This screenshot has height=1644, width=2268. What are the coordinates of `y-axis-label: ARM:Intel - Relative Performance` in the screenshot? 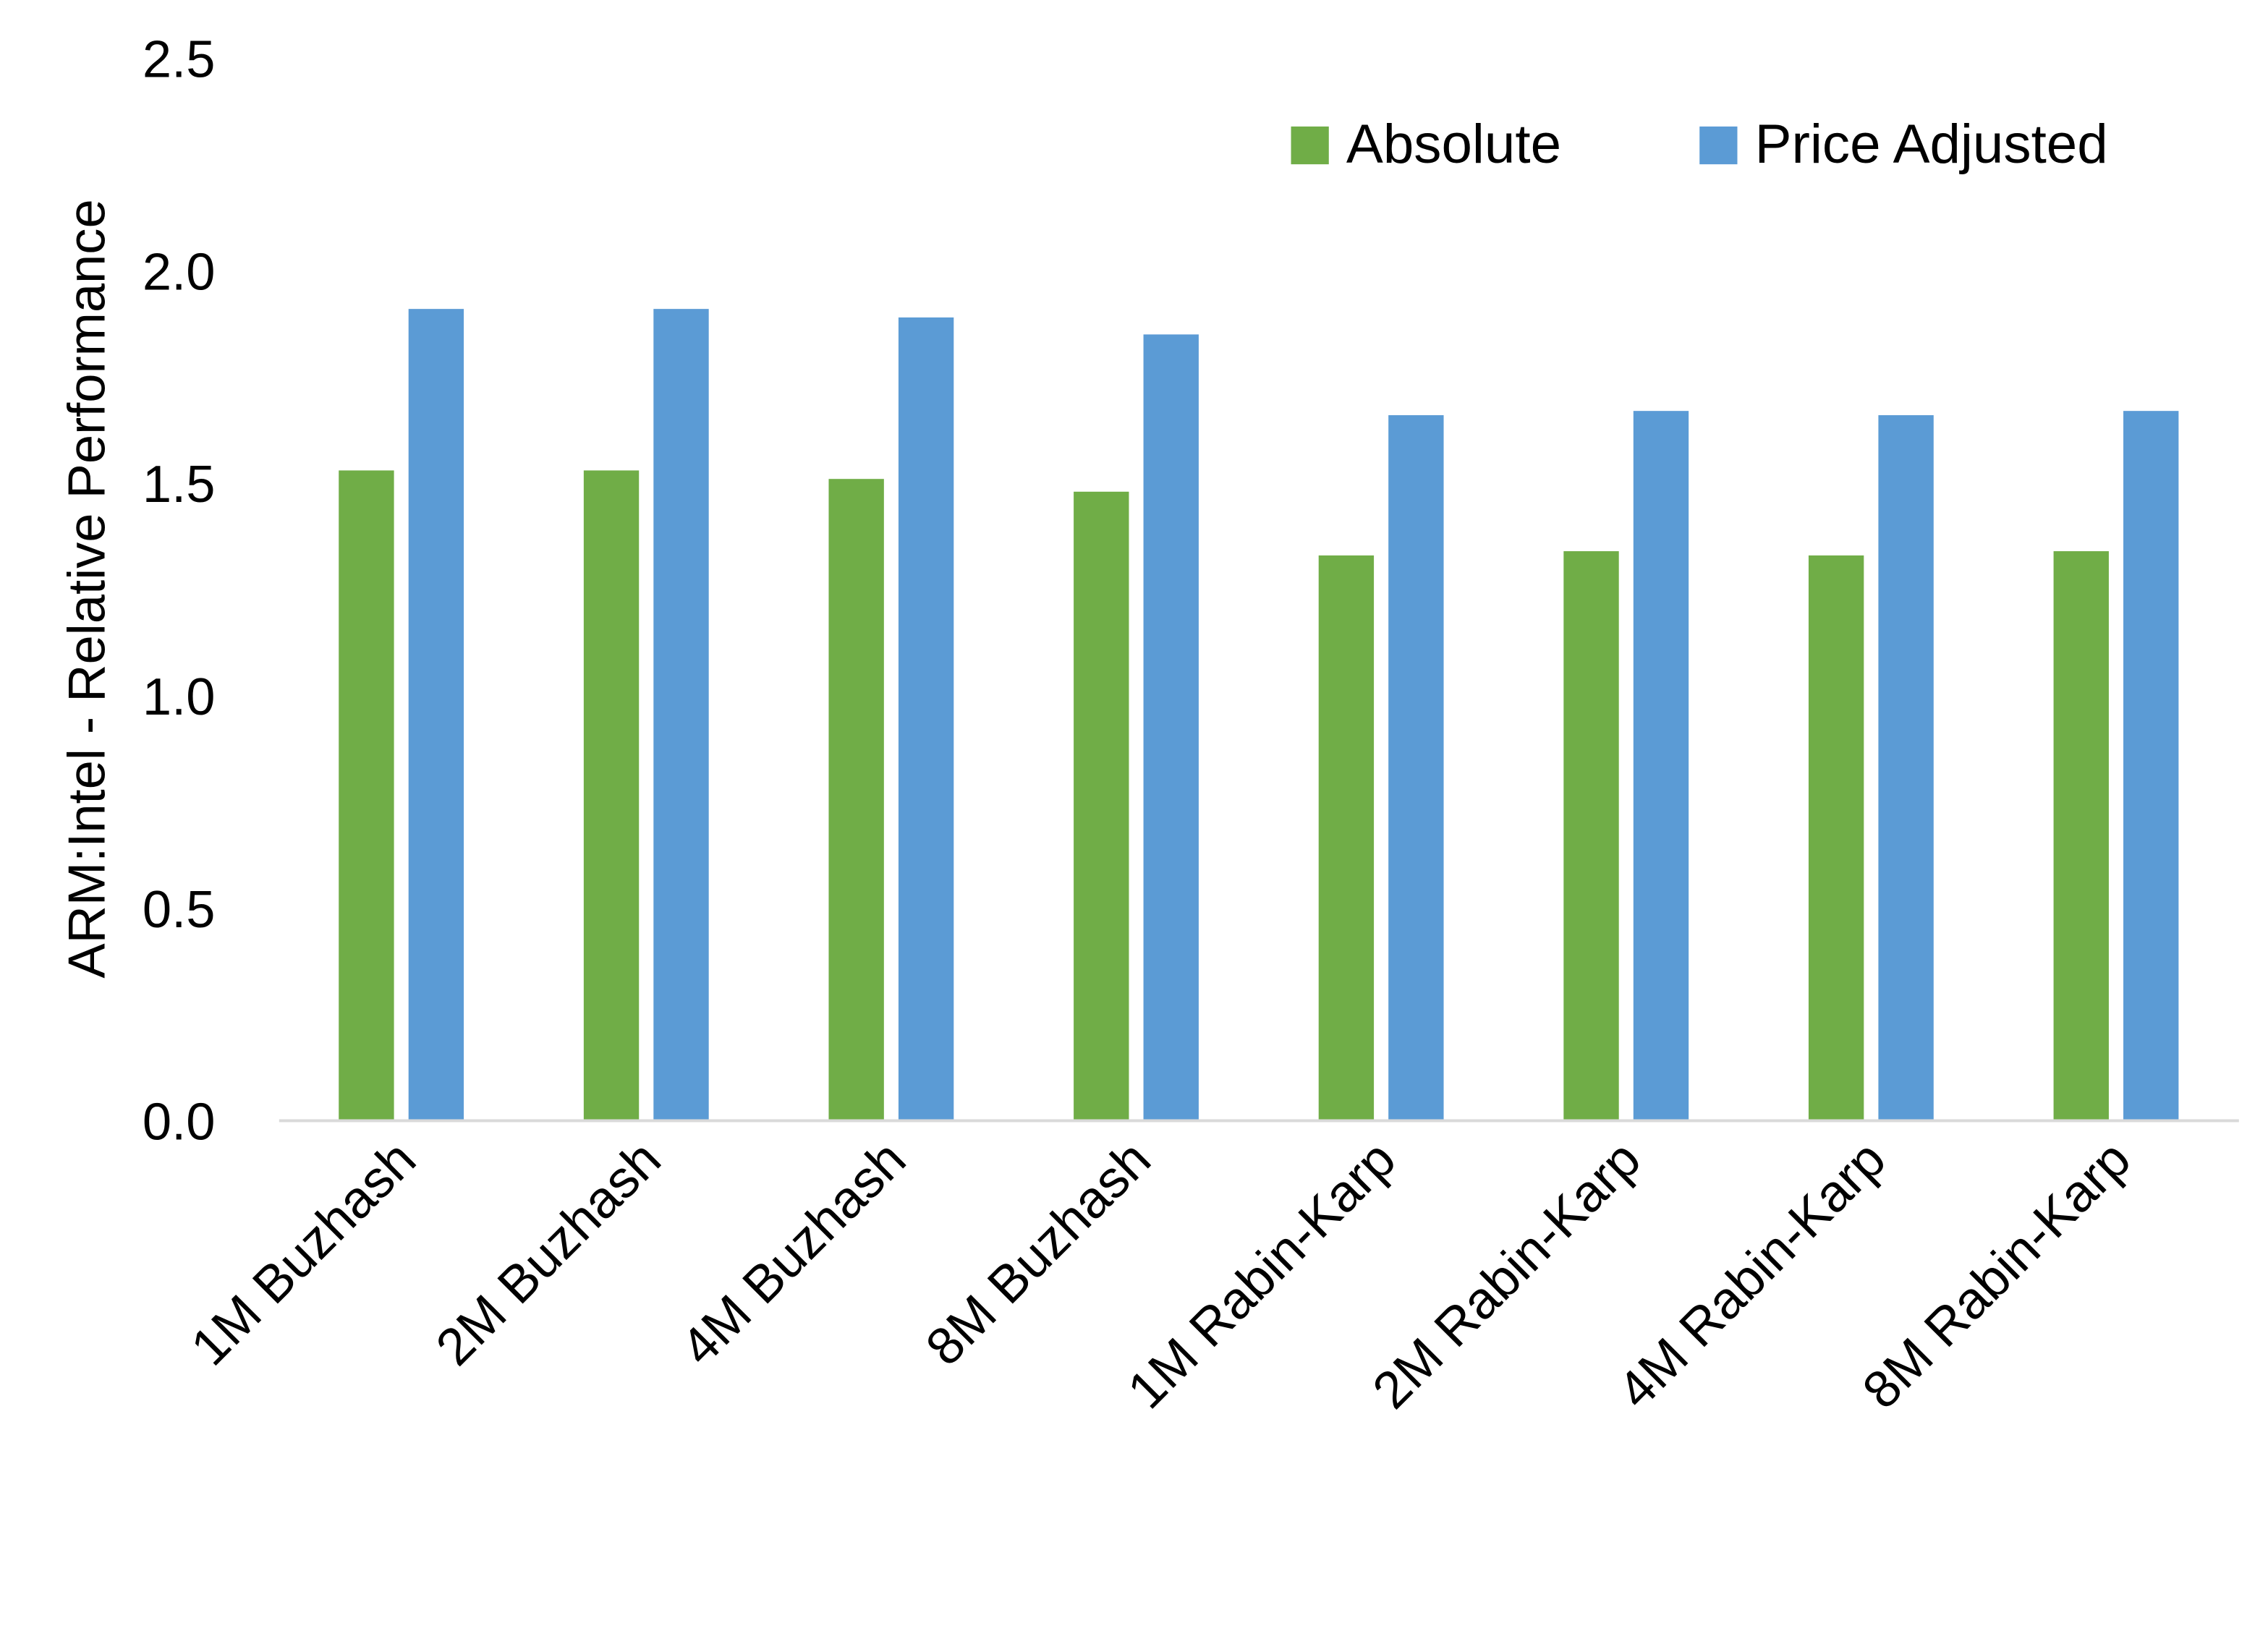 It's located at (87, 588).